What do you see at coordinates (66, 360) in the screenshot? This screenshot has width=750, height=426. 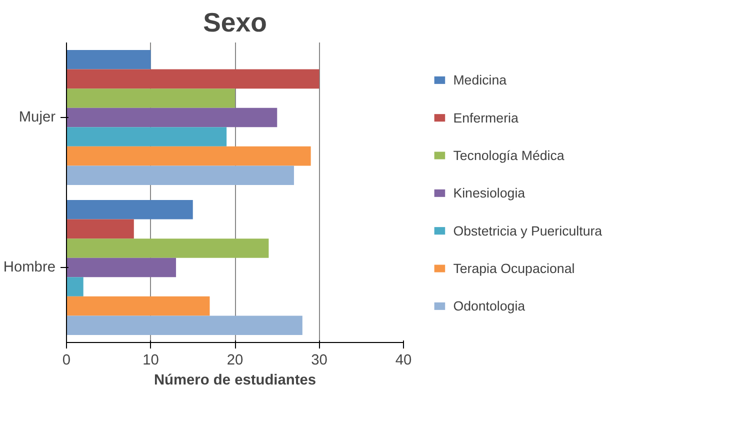 I see `x-tick-label: 0` at bounding box center [66, 360].